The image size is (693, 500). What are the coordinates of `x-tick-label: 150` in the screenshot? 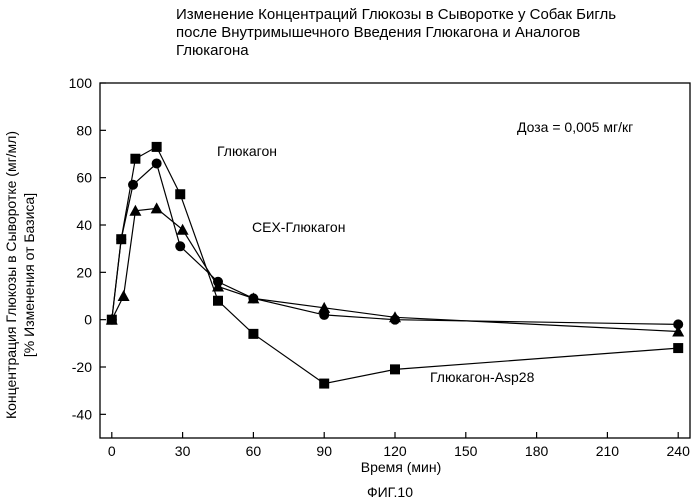 It's located at (466, 451).